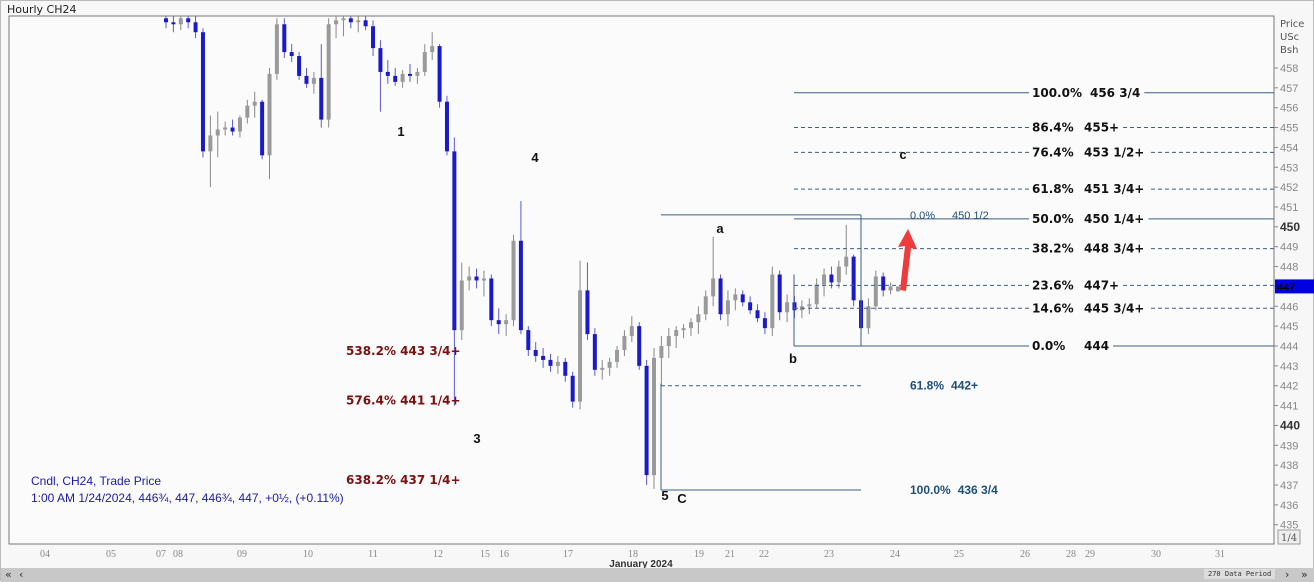  I want to click on data-period-label: 270 Data Period, so click(1240, 574).